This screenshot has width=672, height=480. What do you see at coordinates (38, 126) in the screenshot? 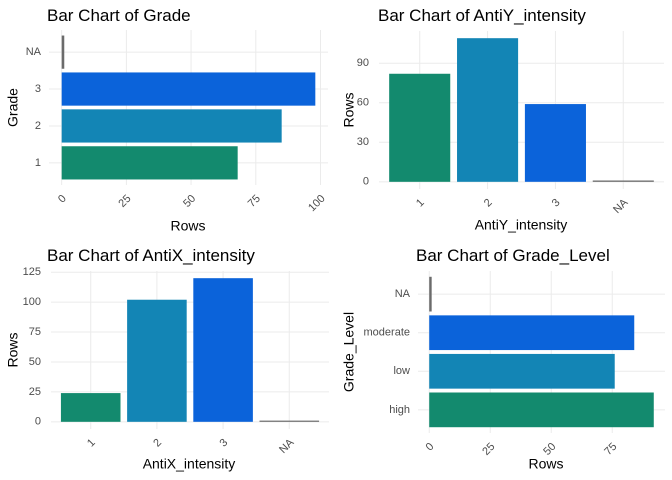
I see `y-tick-label: 2` at bounding box center [38, 126].